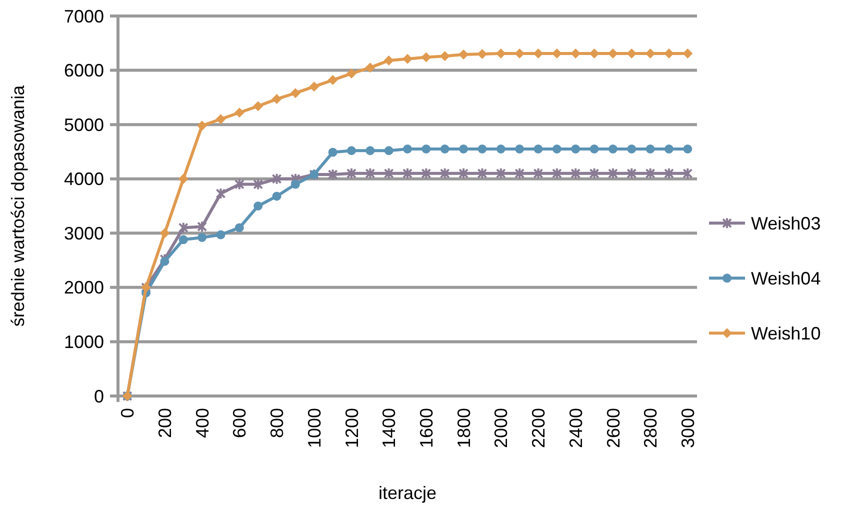 The height and width of the screenshot is (509, 852). Describe the element at coordinates (786, 333) in the screenshot. I see `legend-label: Weish10` at that location.